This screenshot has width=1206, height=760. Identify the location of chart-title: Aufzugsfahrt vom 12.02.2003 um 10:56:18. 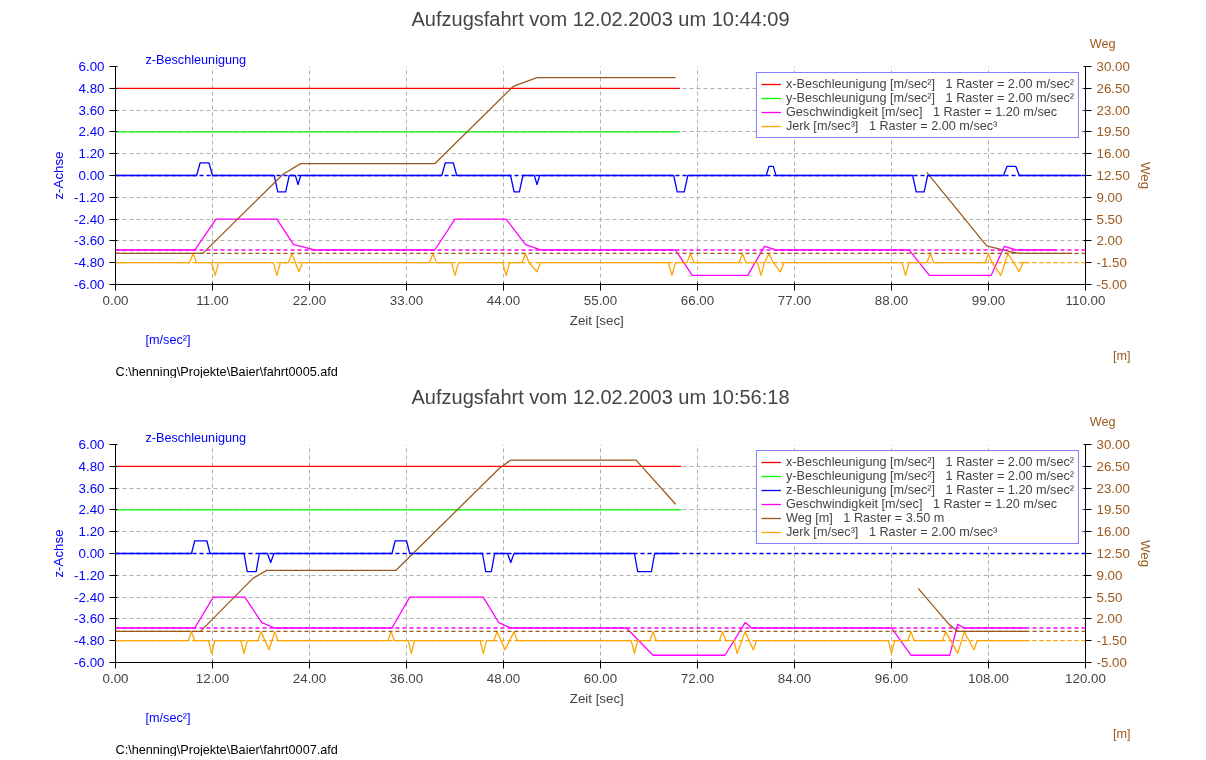
(600, 396).